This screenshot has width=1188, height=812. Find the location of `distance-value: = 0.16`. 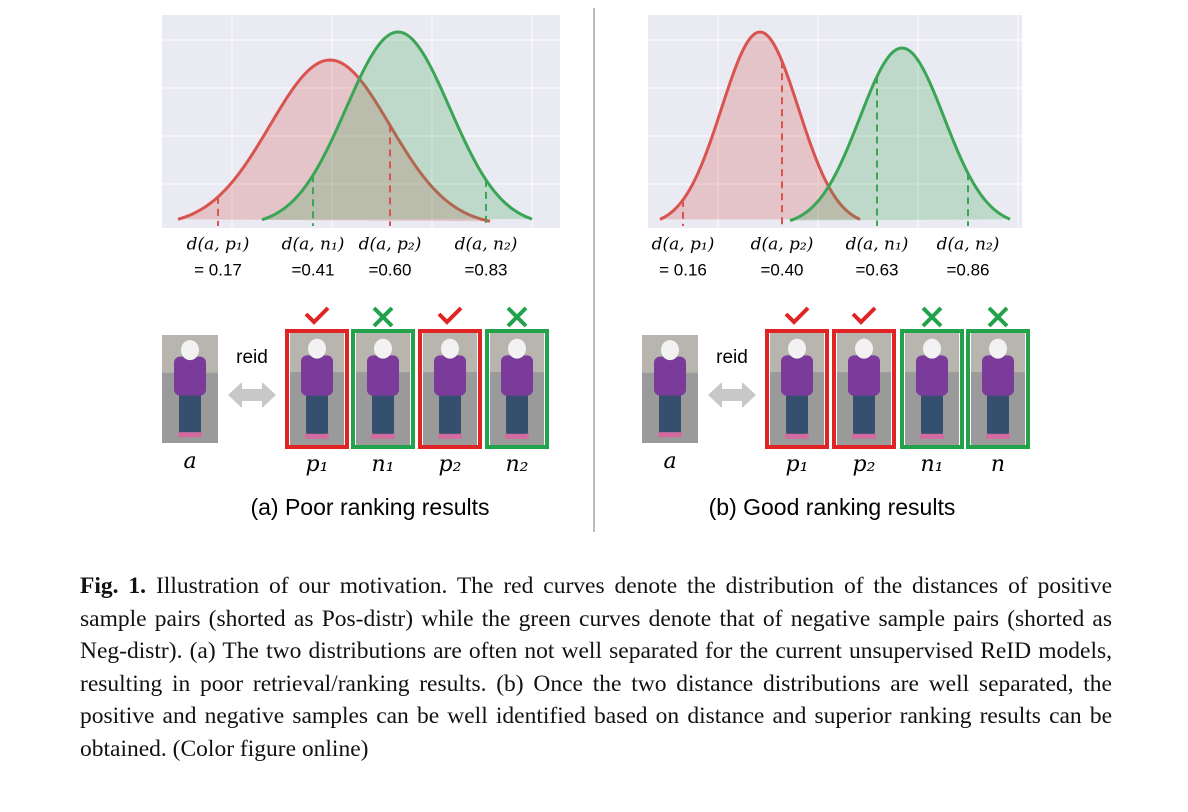

distance-value: = 0.16 is located at coordinates (683, 269).